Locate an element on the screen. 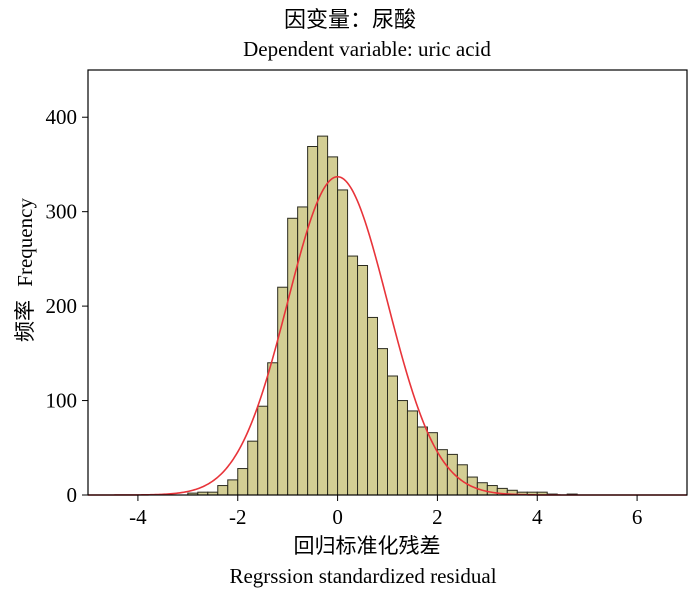 This screenshot has width=700, height=595. y-tick-label: 300 is located at coordinates (62, 212).